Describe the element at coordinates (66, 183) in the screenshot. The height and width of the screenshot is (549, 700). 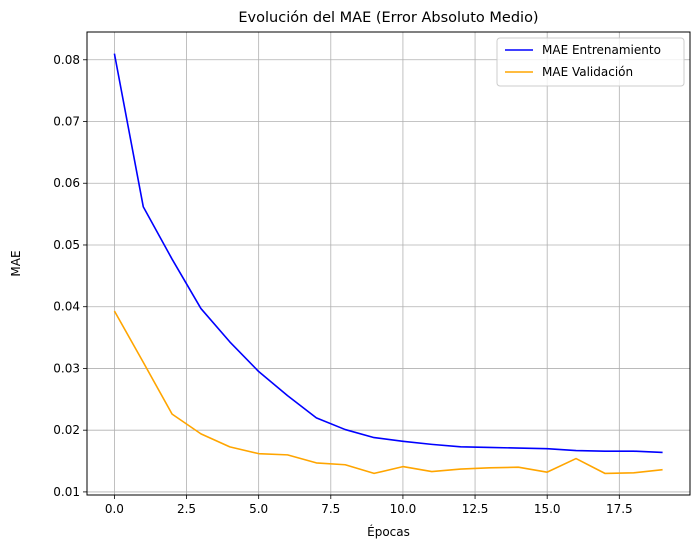
I see `y-tick-label: 0.06` at that location.